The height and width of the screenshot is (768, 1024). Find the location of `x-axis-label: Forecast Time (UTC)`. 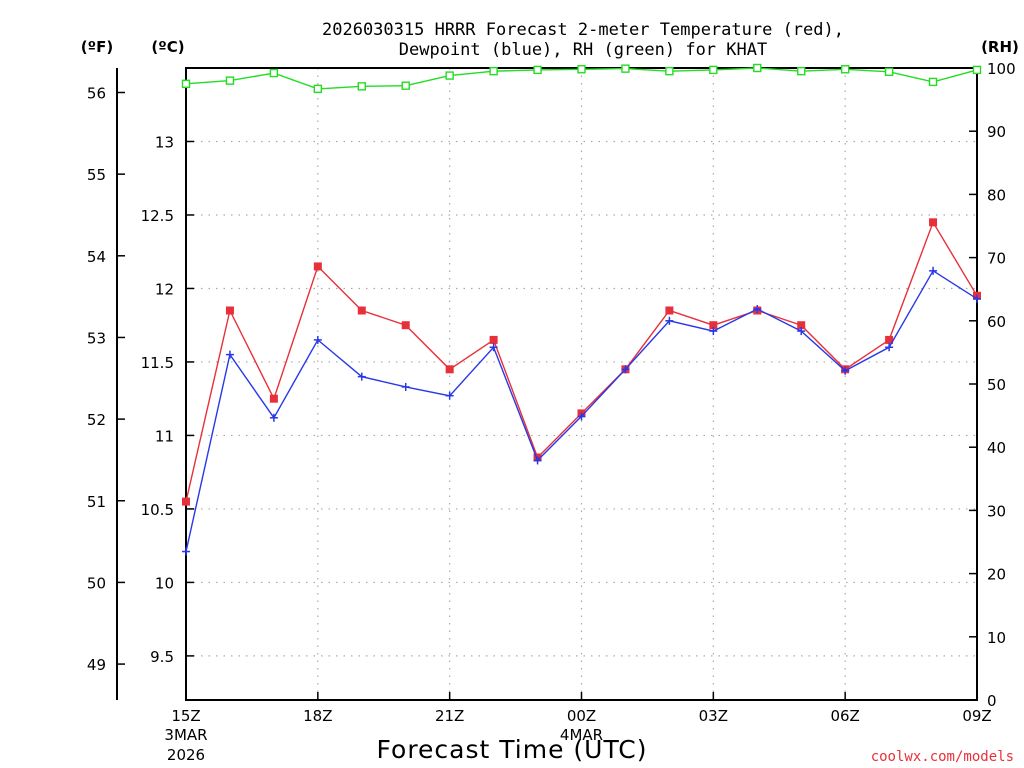

x-axis-label: Forecast Time (UTC) is located at coordinates (512, 749).